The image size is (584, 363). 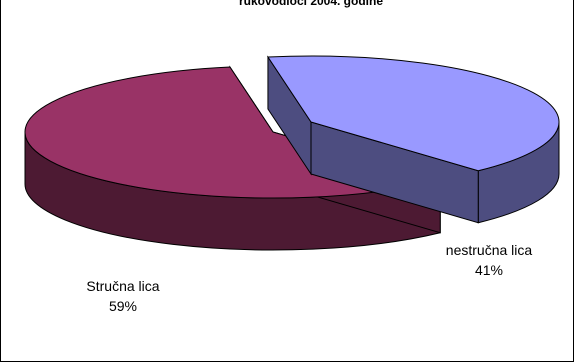 I want to click on slice-percent-strucna: 59%, so click(x=123, y=306).